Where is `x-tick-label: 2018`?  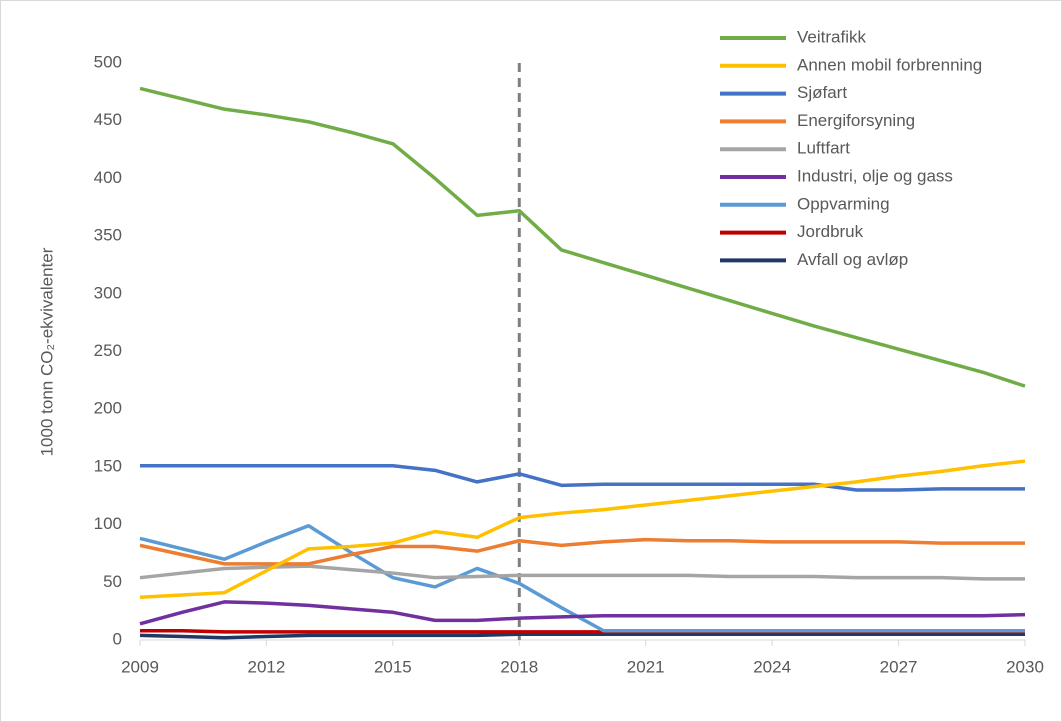
x-tick-label: 2018 is located at coordinates (519, 666).